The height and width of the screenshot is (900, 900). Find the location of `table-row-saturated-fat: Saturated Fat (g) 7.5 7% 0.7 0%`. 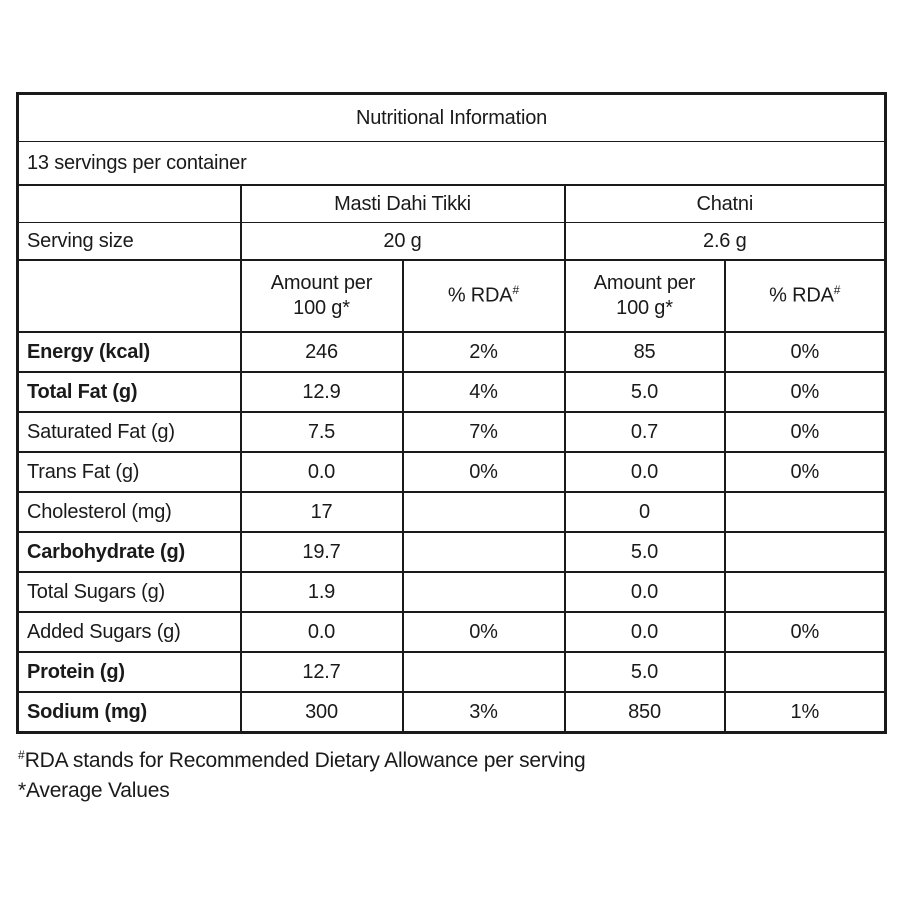

table-row-saturated-fat: Saturated Fat (g) 7.5 7% 0.7 0% is located at coordinates (451, 432).